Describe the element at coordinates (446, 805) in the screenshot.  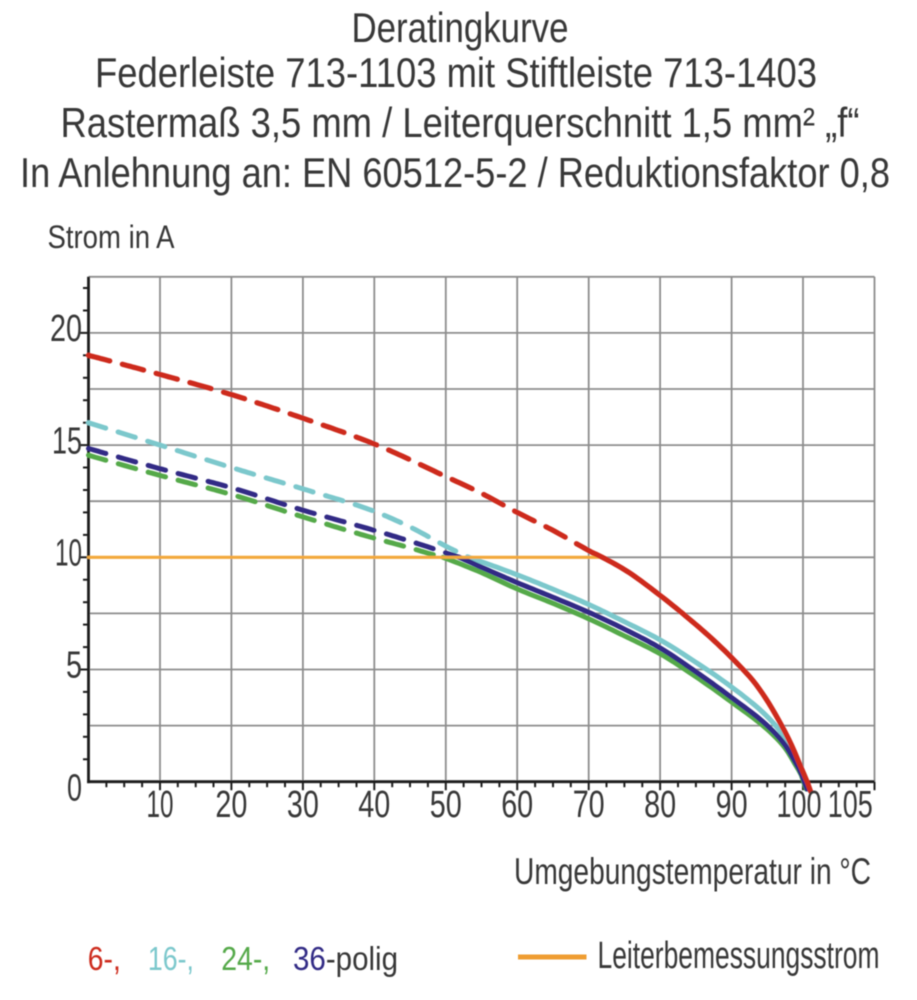
I see `svg-text: 50` at that location.